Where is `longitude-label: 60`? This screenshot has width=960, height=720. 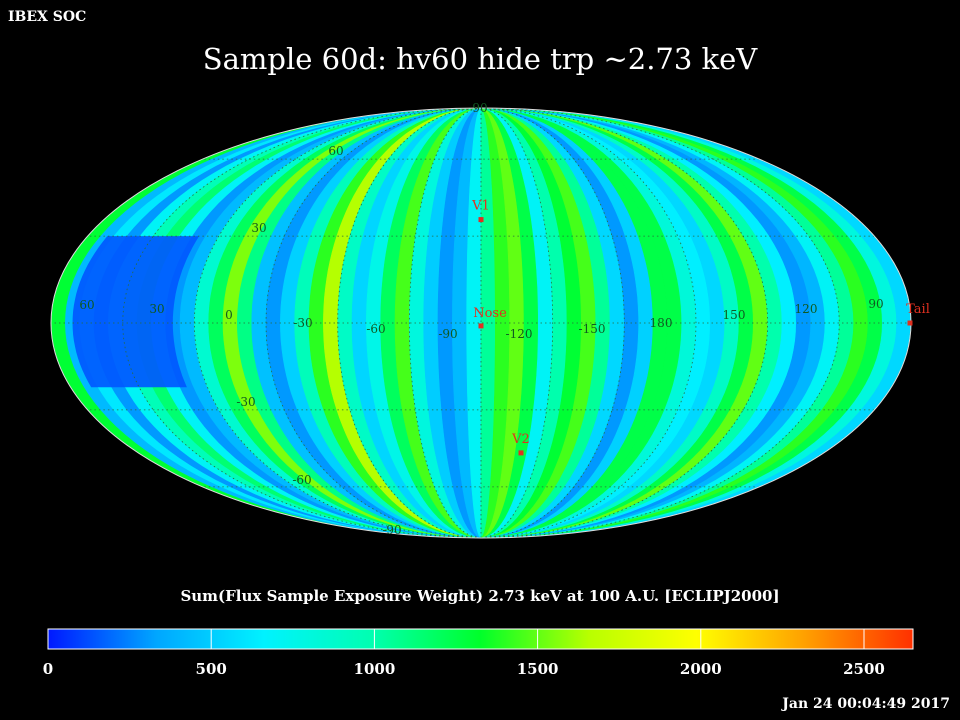 longitude-label: 60 is located at coordinates (86, 305).